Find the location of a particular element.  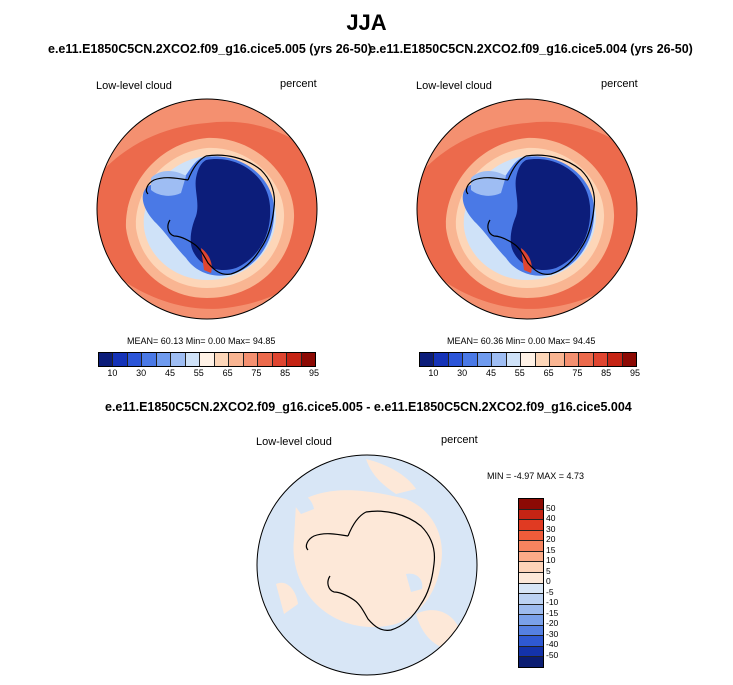

figure-title: JJA is located at coordinates (366, 22).